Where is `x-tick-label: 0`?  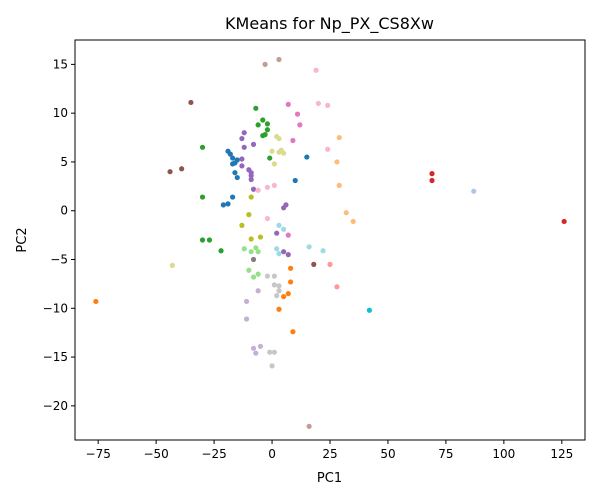
x-tick-label: 0 is located at coordinates (272, 454).